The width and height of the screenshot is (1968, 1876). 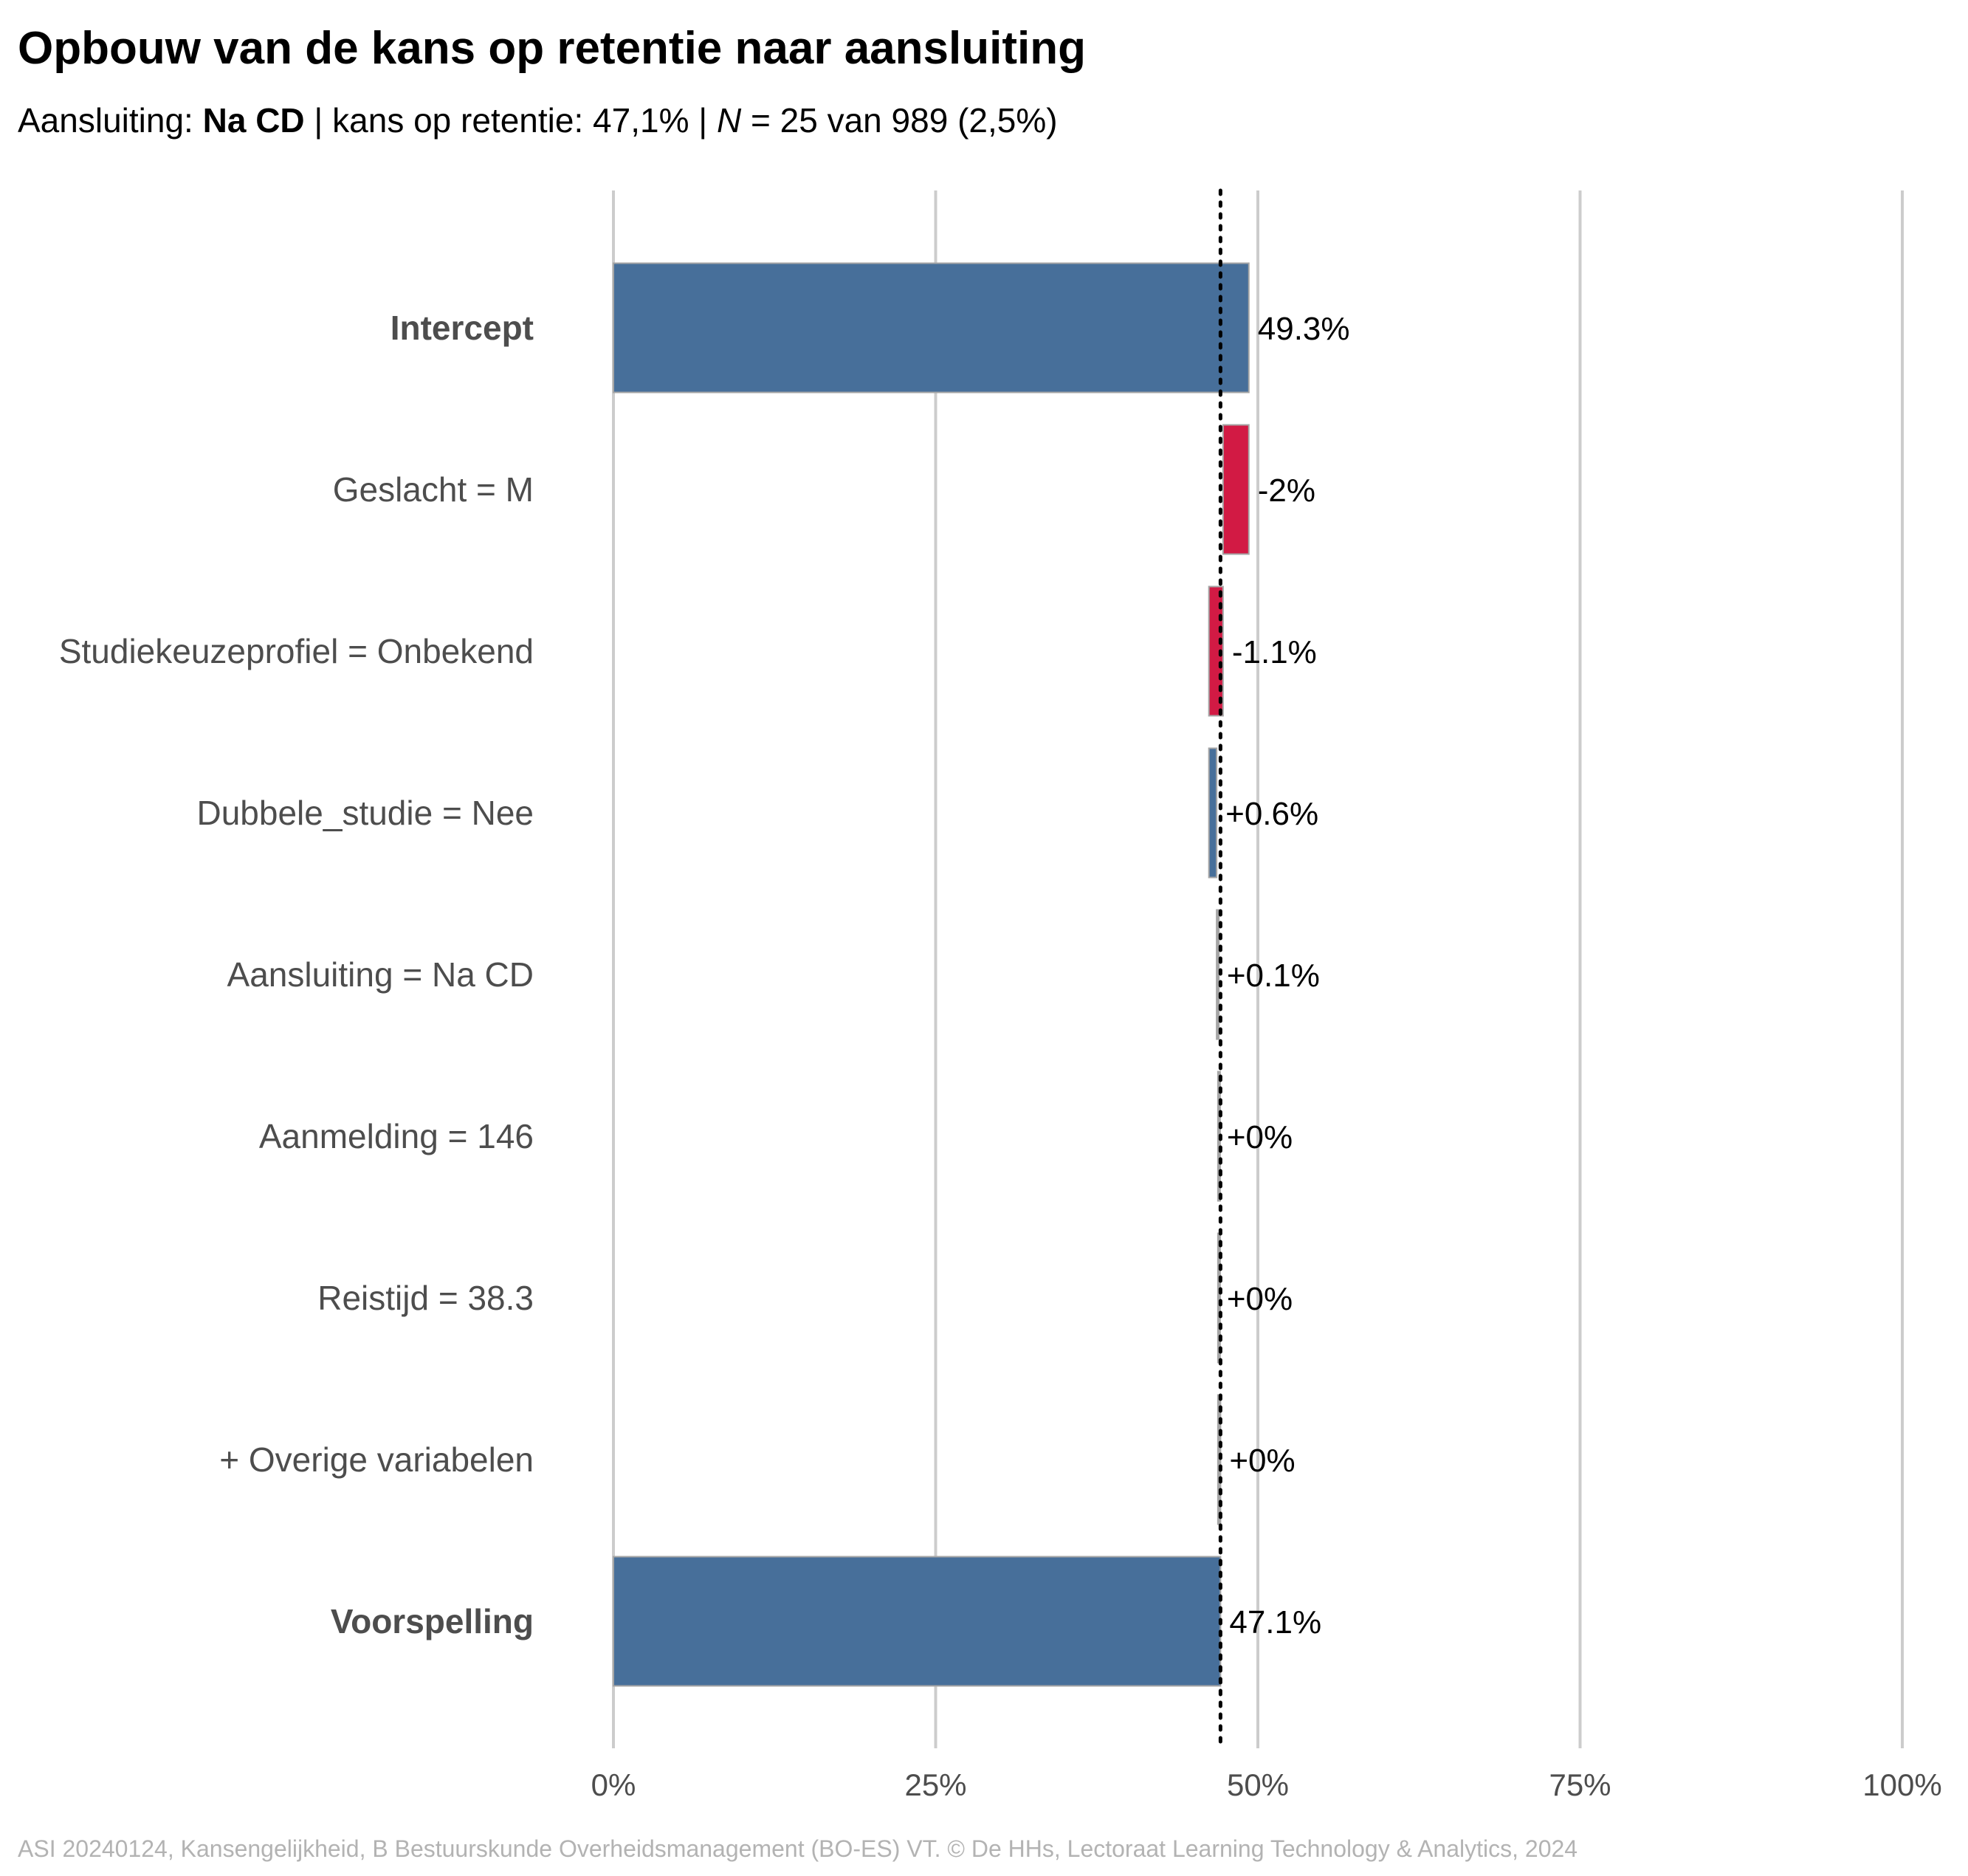 What do you see at coordinates (1901, 1785) in the screenshot?
I see `x-tick-label-4: 100%` at bounding box center [1901, 1785].